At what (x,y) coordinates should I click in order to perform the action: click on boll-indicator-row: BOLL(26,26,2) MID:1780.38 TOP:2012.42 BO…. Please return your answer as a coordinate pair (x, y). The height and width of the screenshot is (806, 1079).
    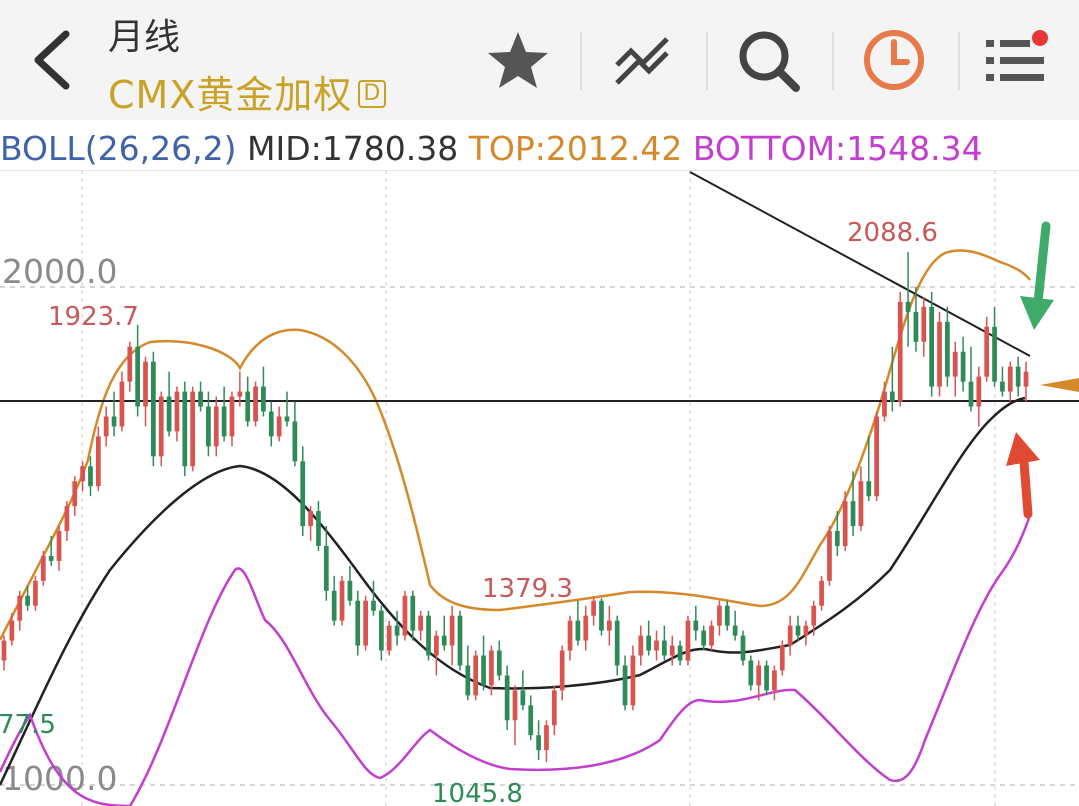
    Looking at the image, I should click on (491, 149).